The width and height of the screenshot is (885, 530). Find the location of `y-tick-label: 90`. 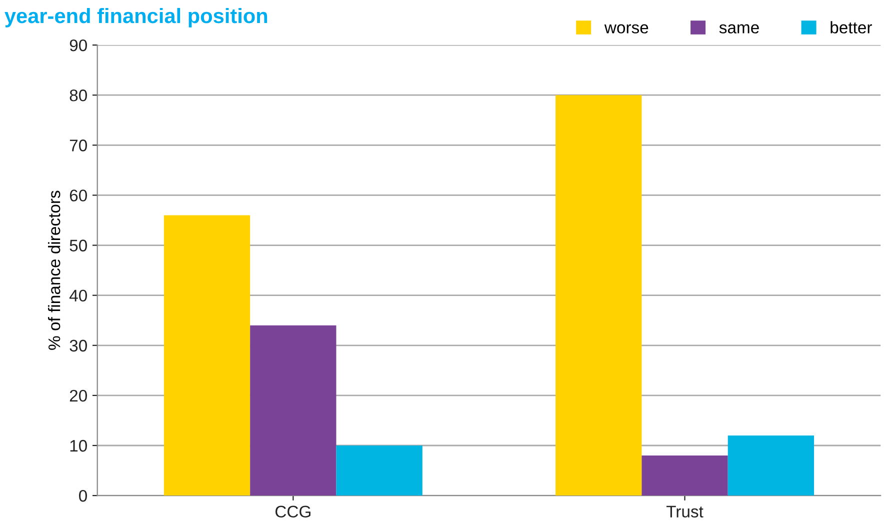

y-tick-label: 90 is located at coordinates (78, 45).